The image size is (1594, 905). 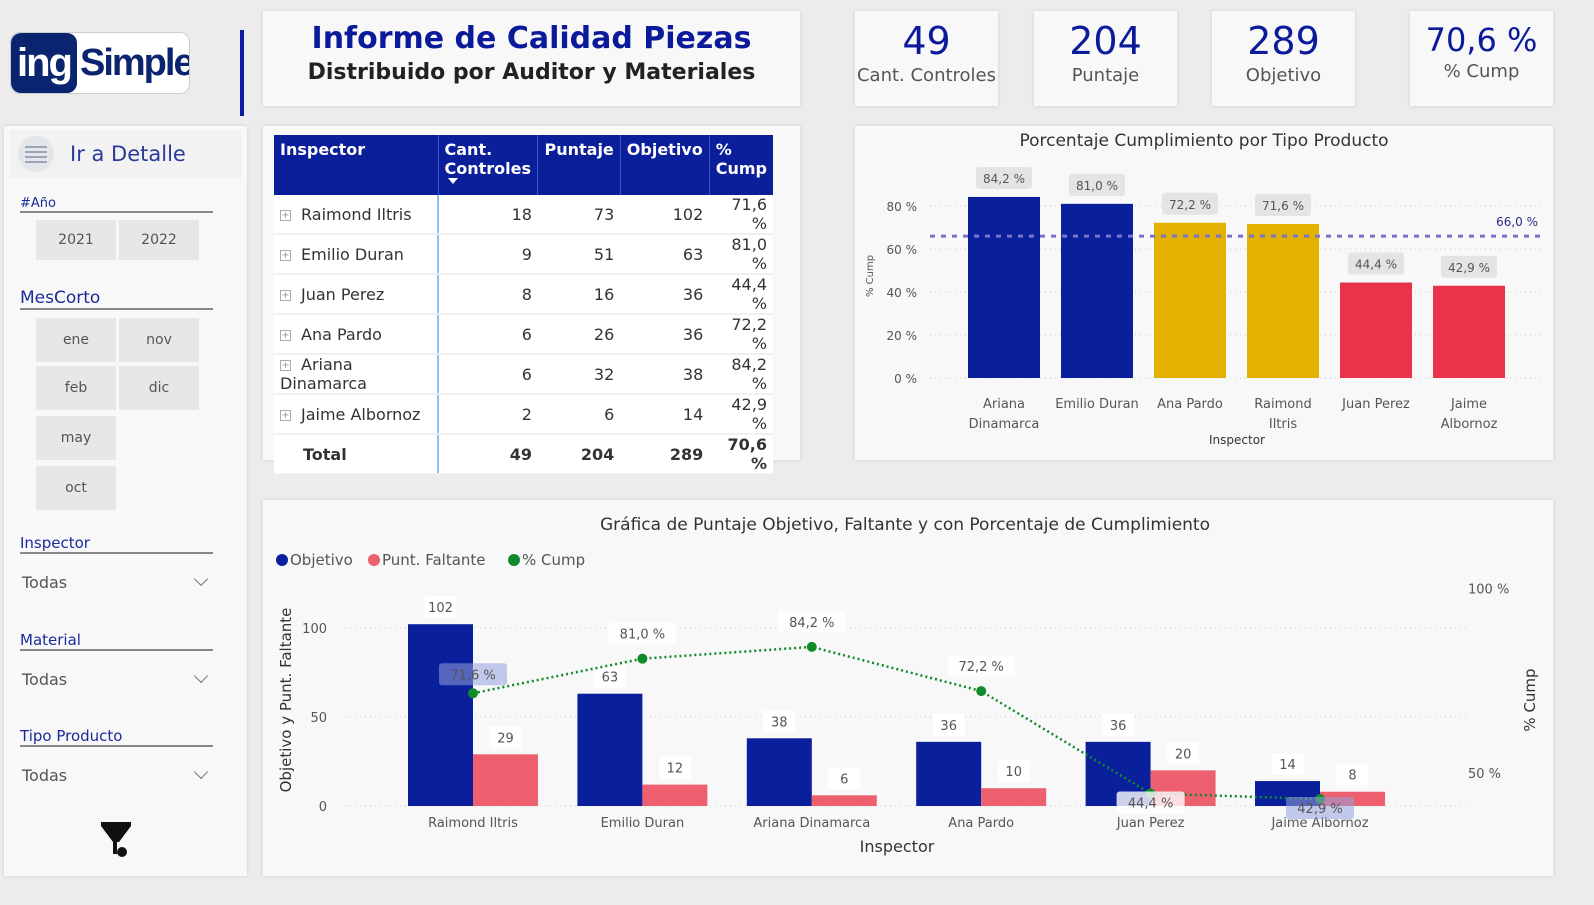 I want to click on month-nov: nov, so click(x=159, y=340).